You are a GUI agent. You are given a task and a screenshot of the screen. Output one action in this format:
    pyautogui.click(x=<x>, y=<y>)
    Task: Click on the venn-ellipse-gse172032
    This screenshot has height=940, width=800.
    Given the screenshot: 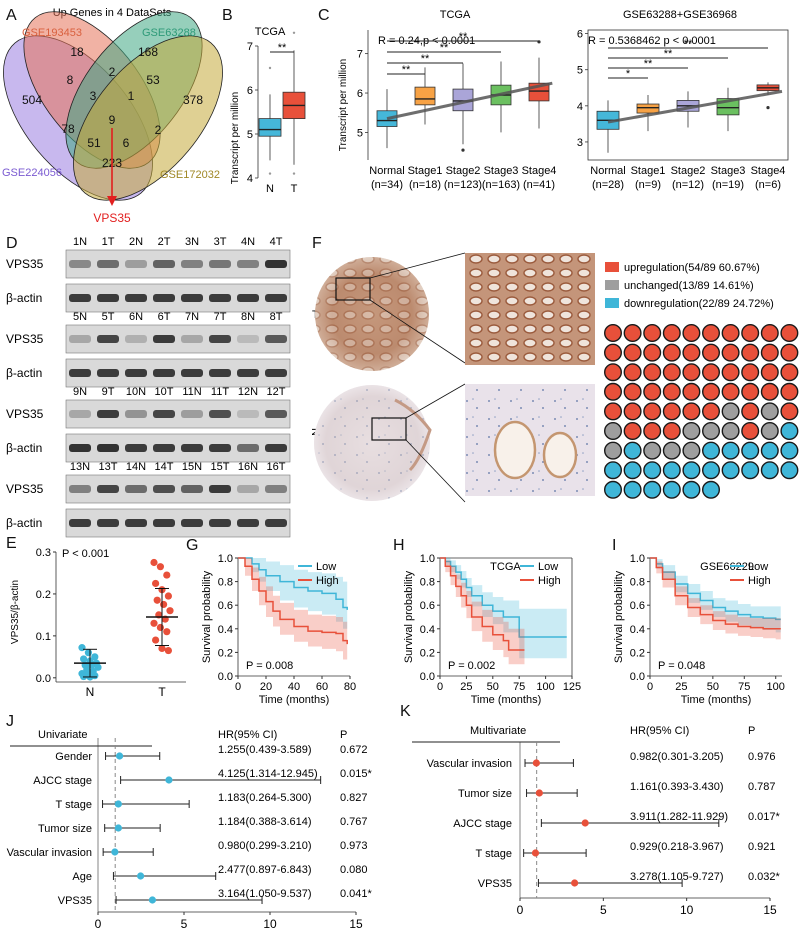 What is the action you would take?
    pyautogui.click(x=148, y=118)
    